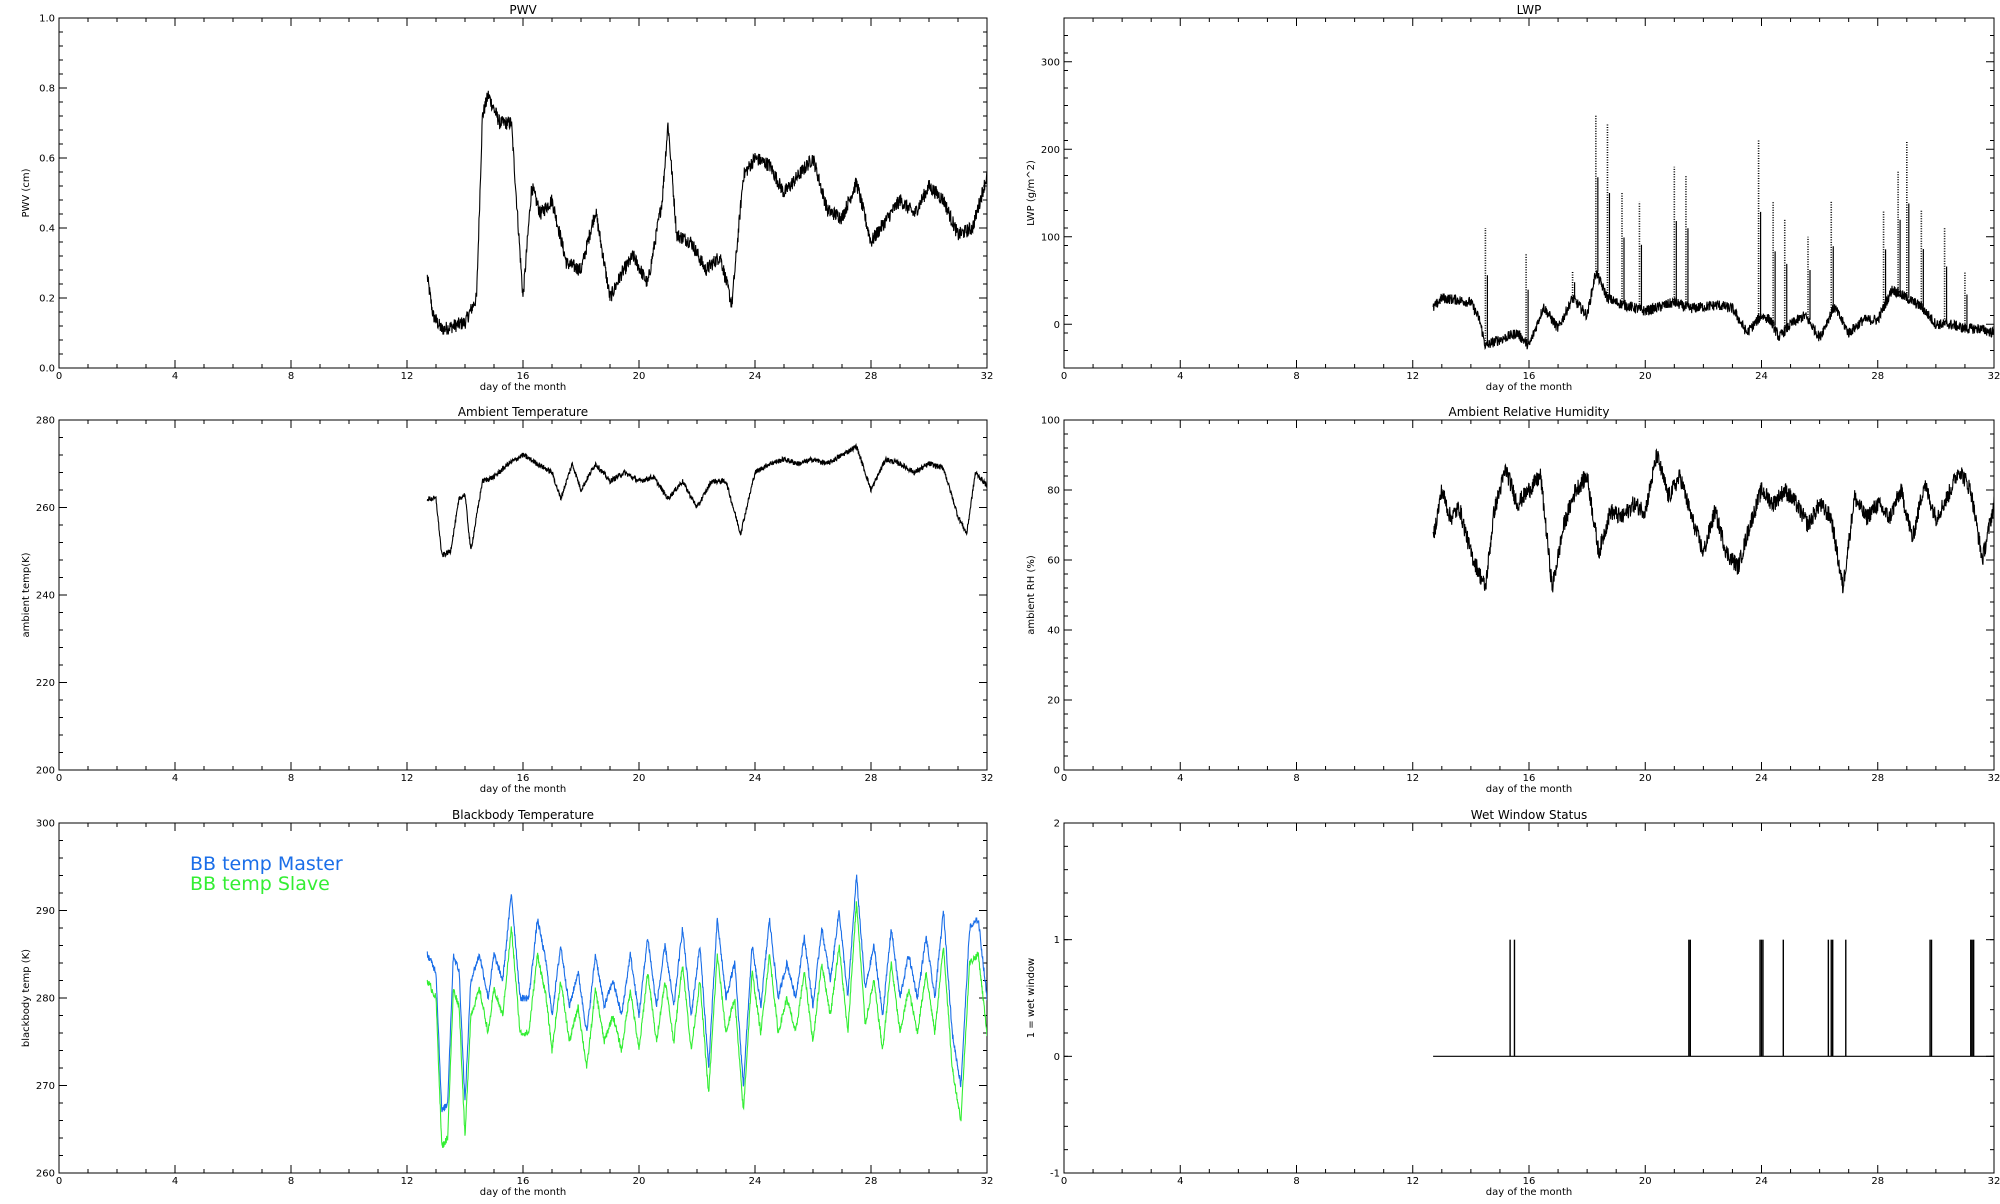 Image resolution: width=2000 pixels, height=1204 pixels. Describe the element at coordinates (266, 864) in the screenshot. I see `legend-entry-0: BB temp Master` at that location.